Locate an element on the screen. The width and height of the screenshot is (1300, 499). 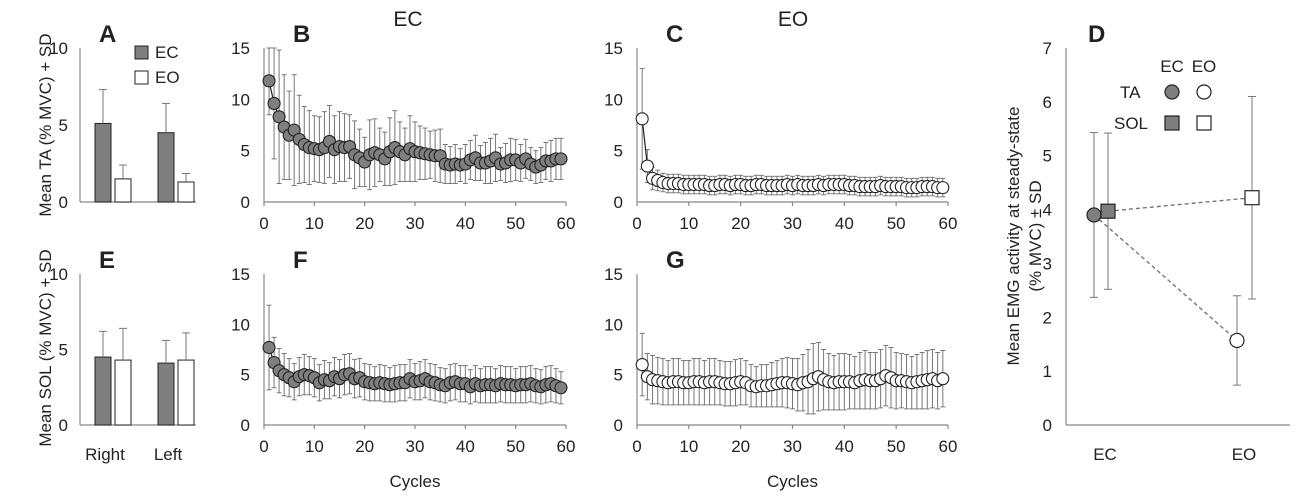
x-tick-G-40: 40 is located at coordinates (844, 446).